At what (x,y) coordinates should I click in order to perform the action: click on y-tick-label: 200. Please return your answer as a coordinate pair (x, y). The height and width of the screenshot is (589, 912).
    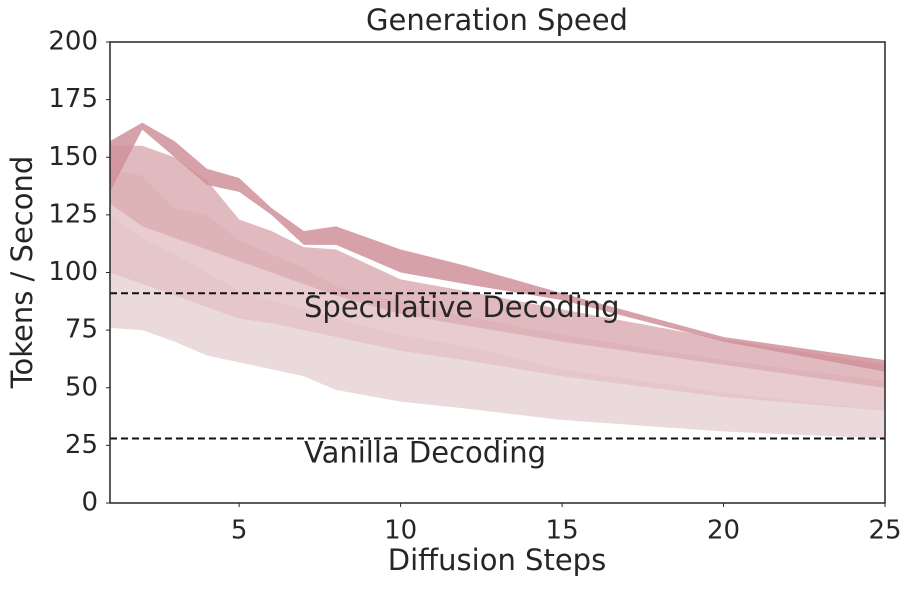
    Looking at the image, I should click on (73, 42).